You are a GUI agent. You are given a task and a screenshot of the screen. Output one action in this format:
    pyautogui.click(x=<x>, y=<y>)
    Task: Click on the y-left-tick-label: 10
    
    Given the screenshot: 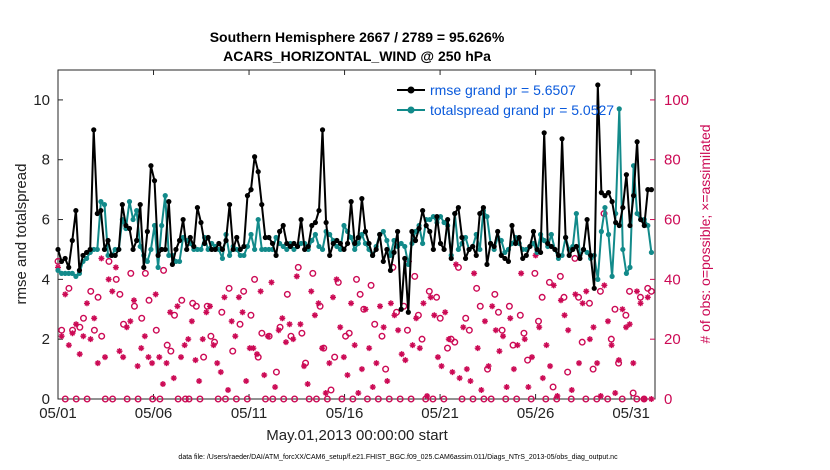 What is the action you would take?
    pyautogui.click(x=41, y=100)
    